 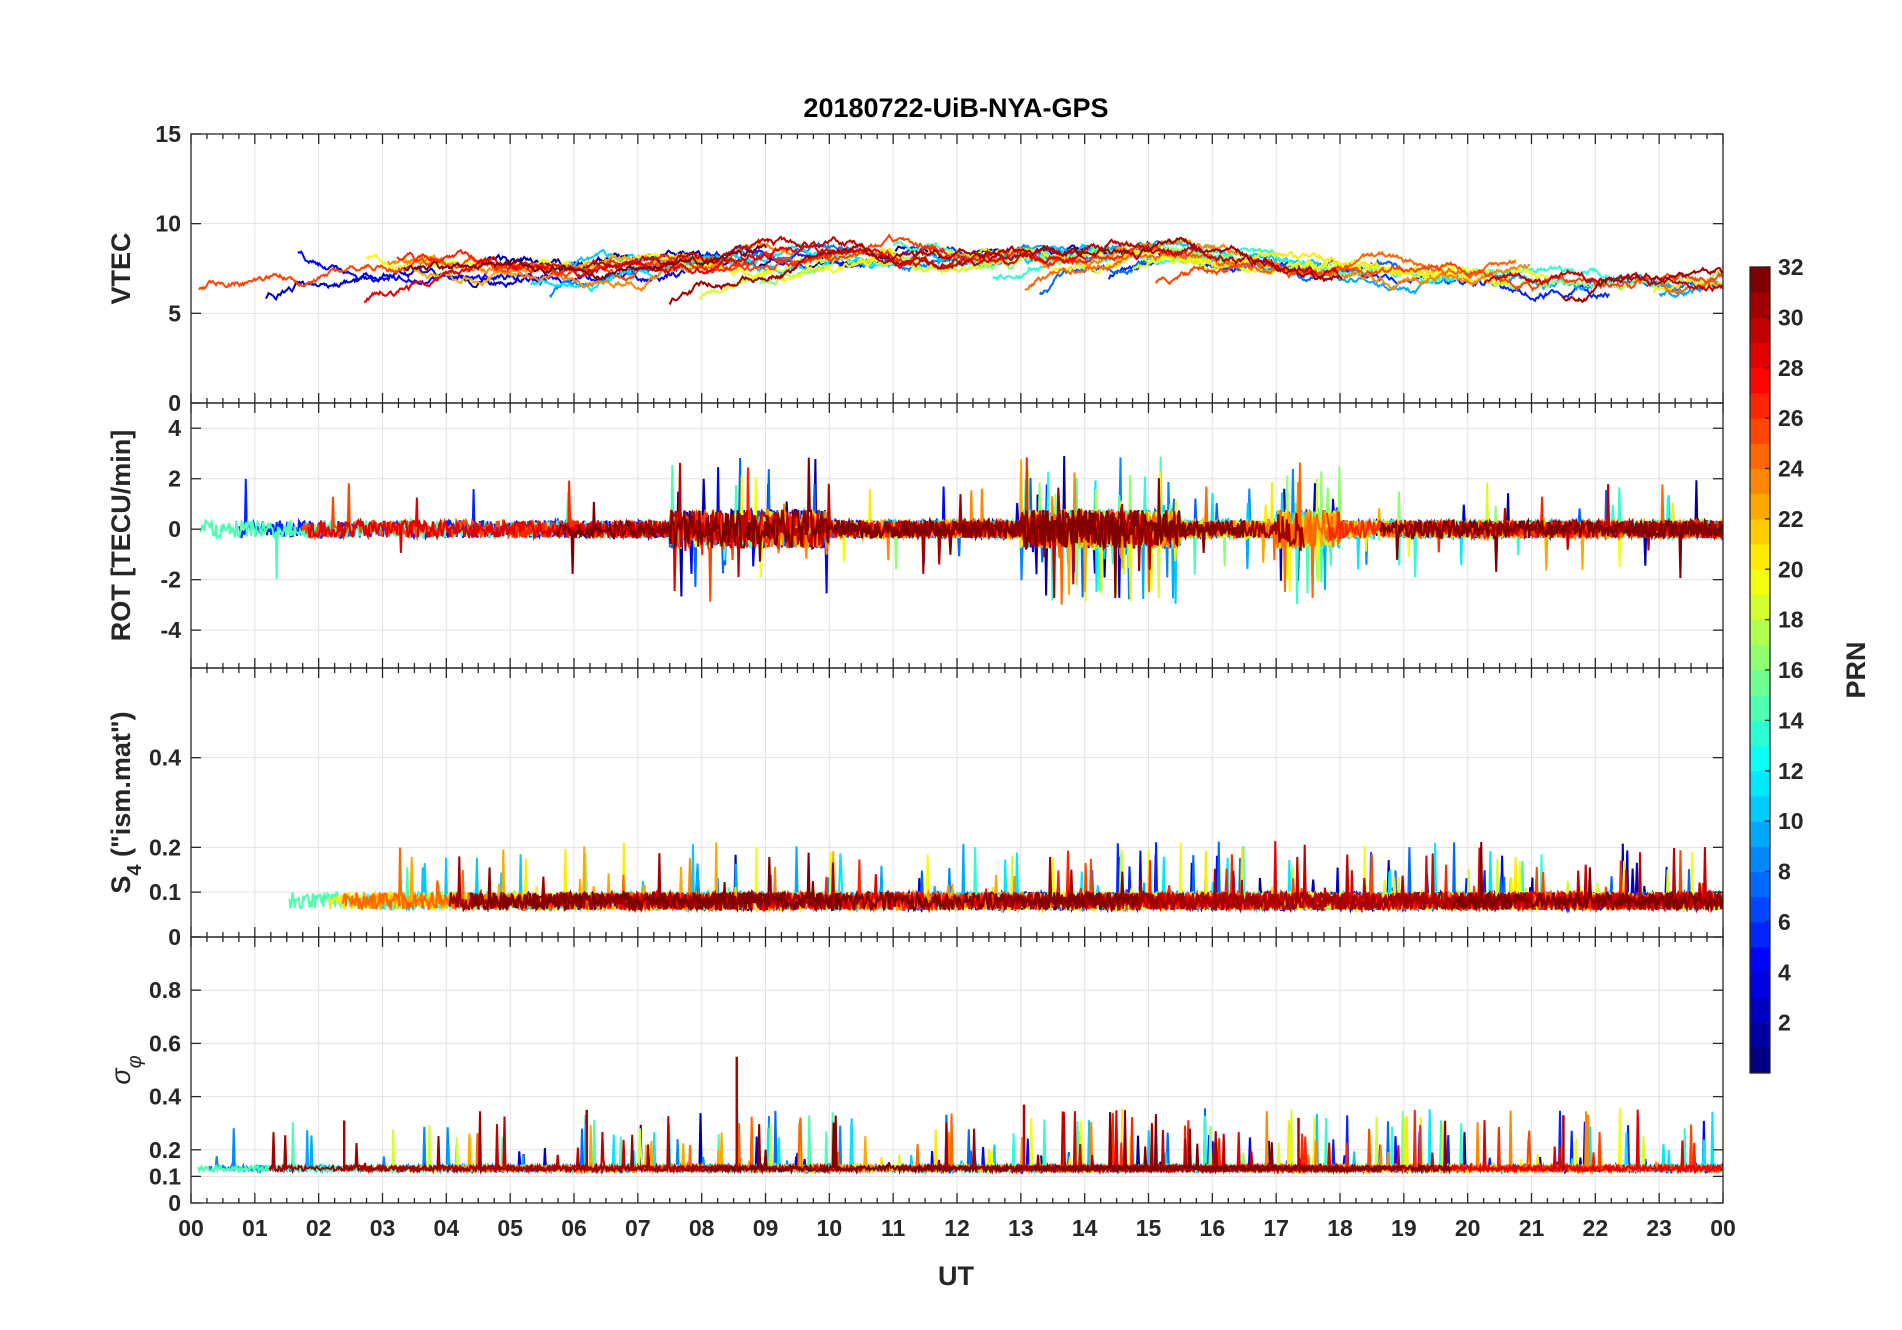 I want to click on colorbar-tick-label: 18, so click(x=1791, y=620).